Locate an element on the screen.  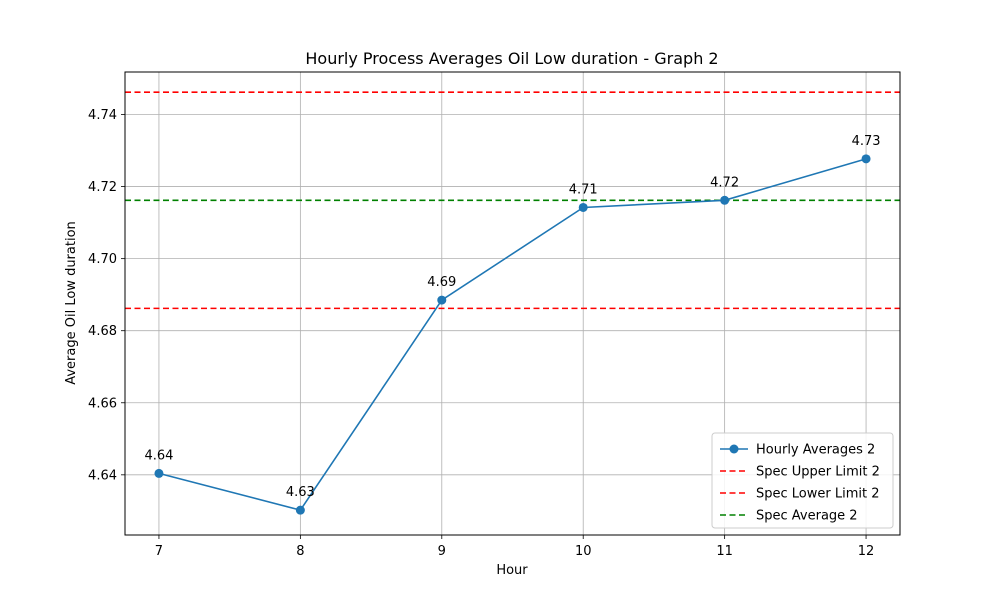
y-tick-label: 4.68 is located at coordinates (102, 331).